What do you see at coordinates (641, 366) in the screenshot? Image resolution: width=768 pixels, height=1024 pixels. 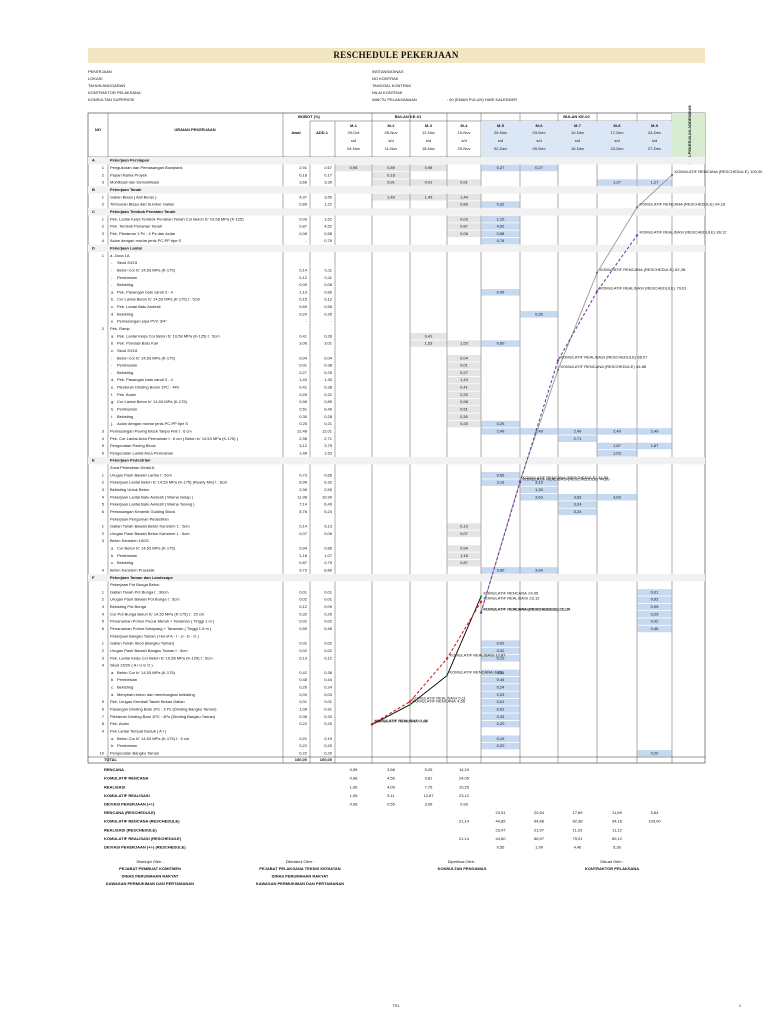 I see `curve-label-value: 64,88` at bounding box center [641, 366].